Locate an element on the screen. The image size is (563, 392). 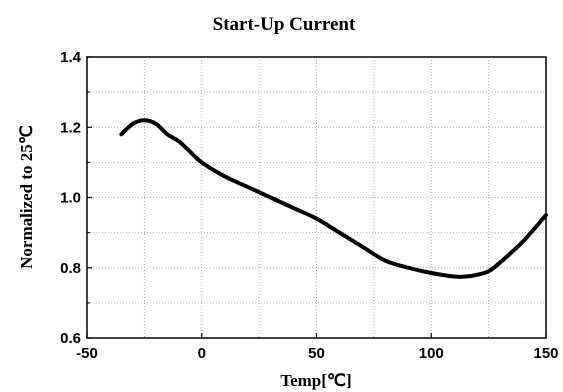
y-tick-label: 0.6 is located at coordinates (70, 338).